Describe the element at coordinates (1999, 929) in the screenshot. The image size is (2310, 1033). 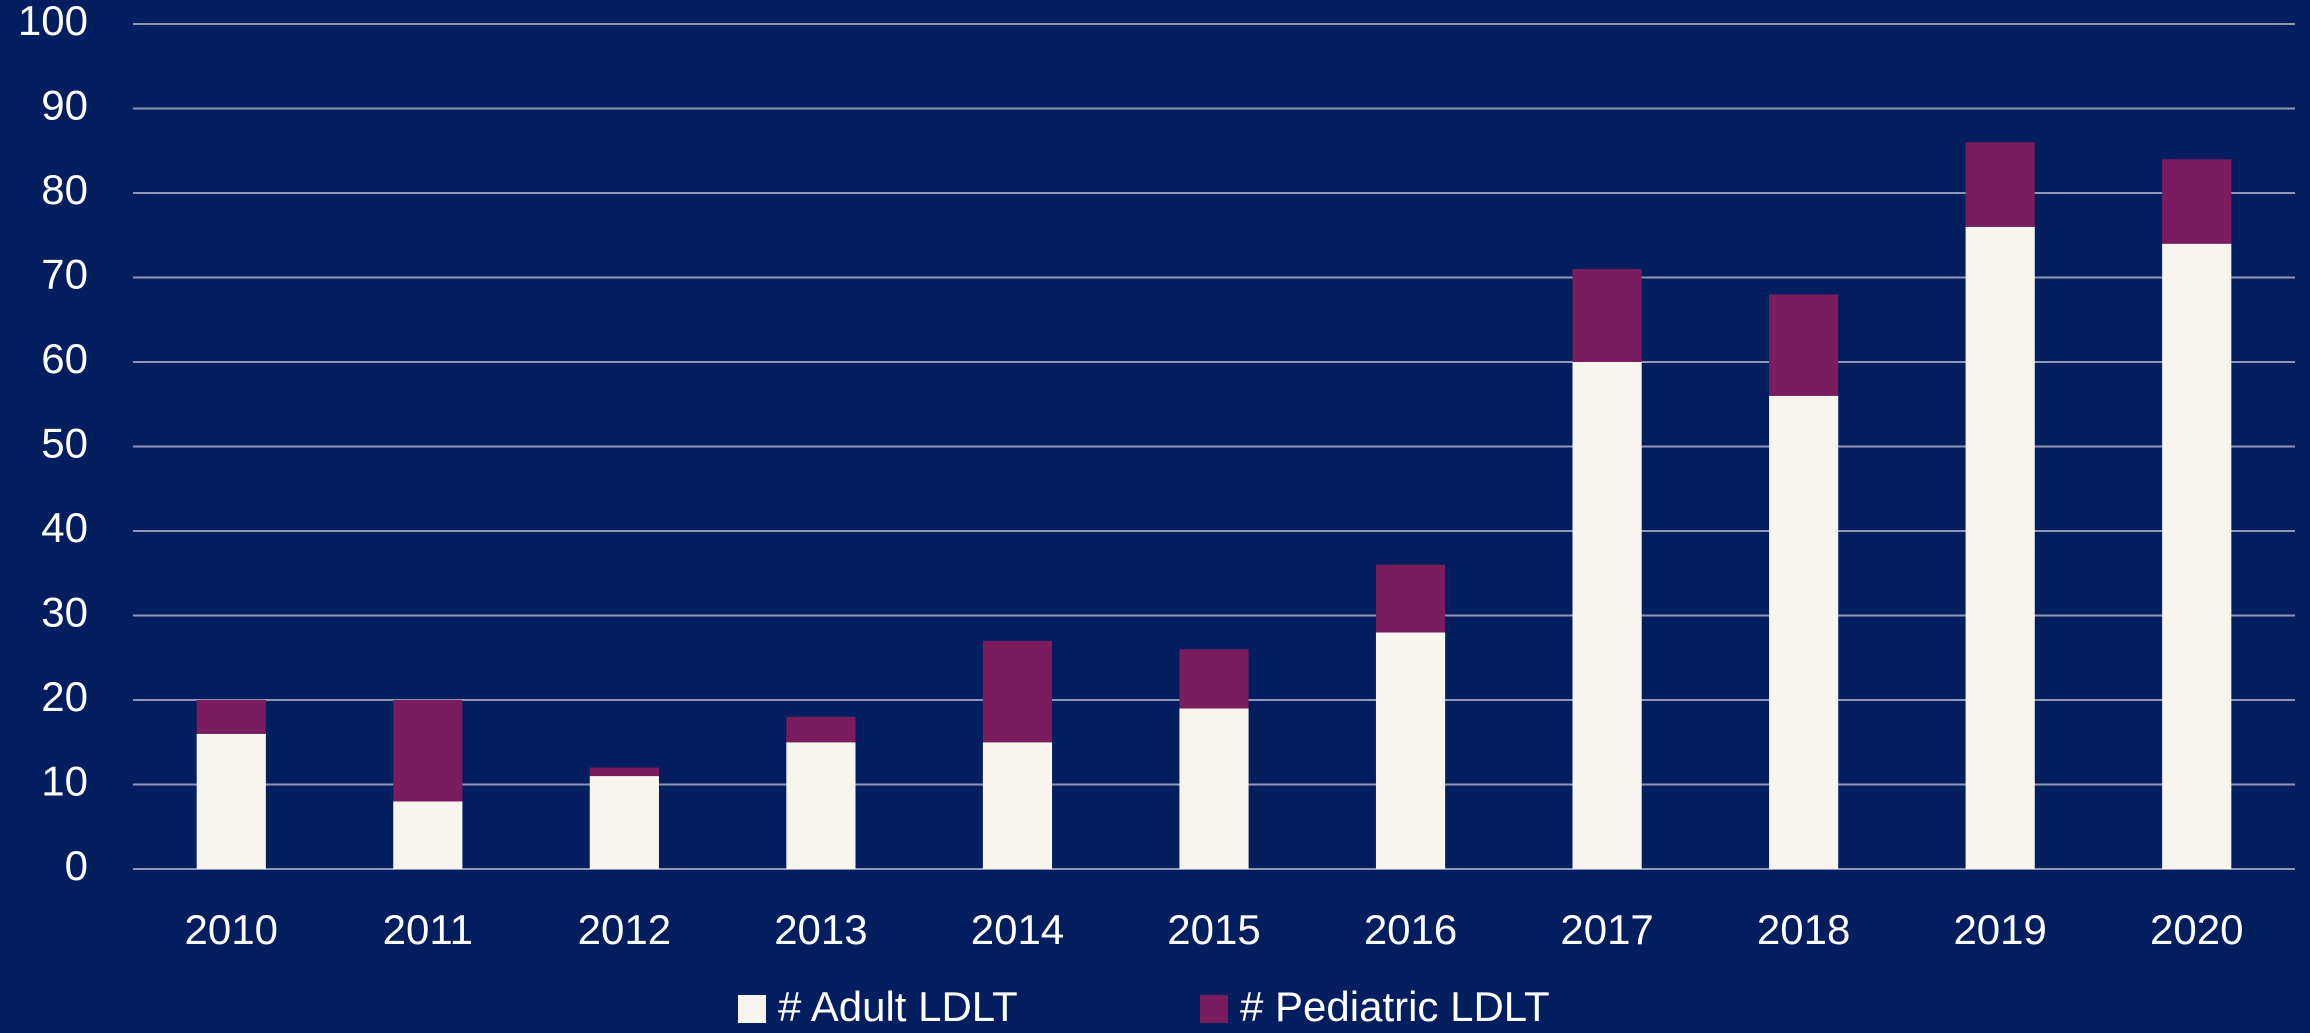
I see `x-tick-label: 2019` at that location.